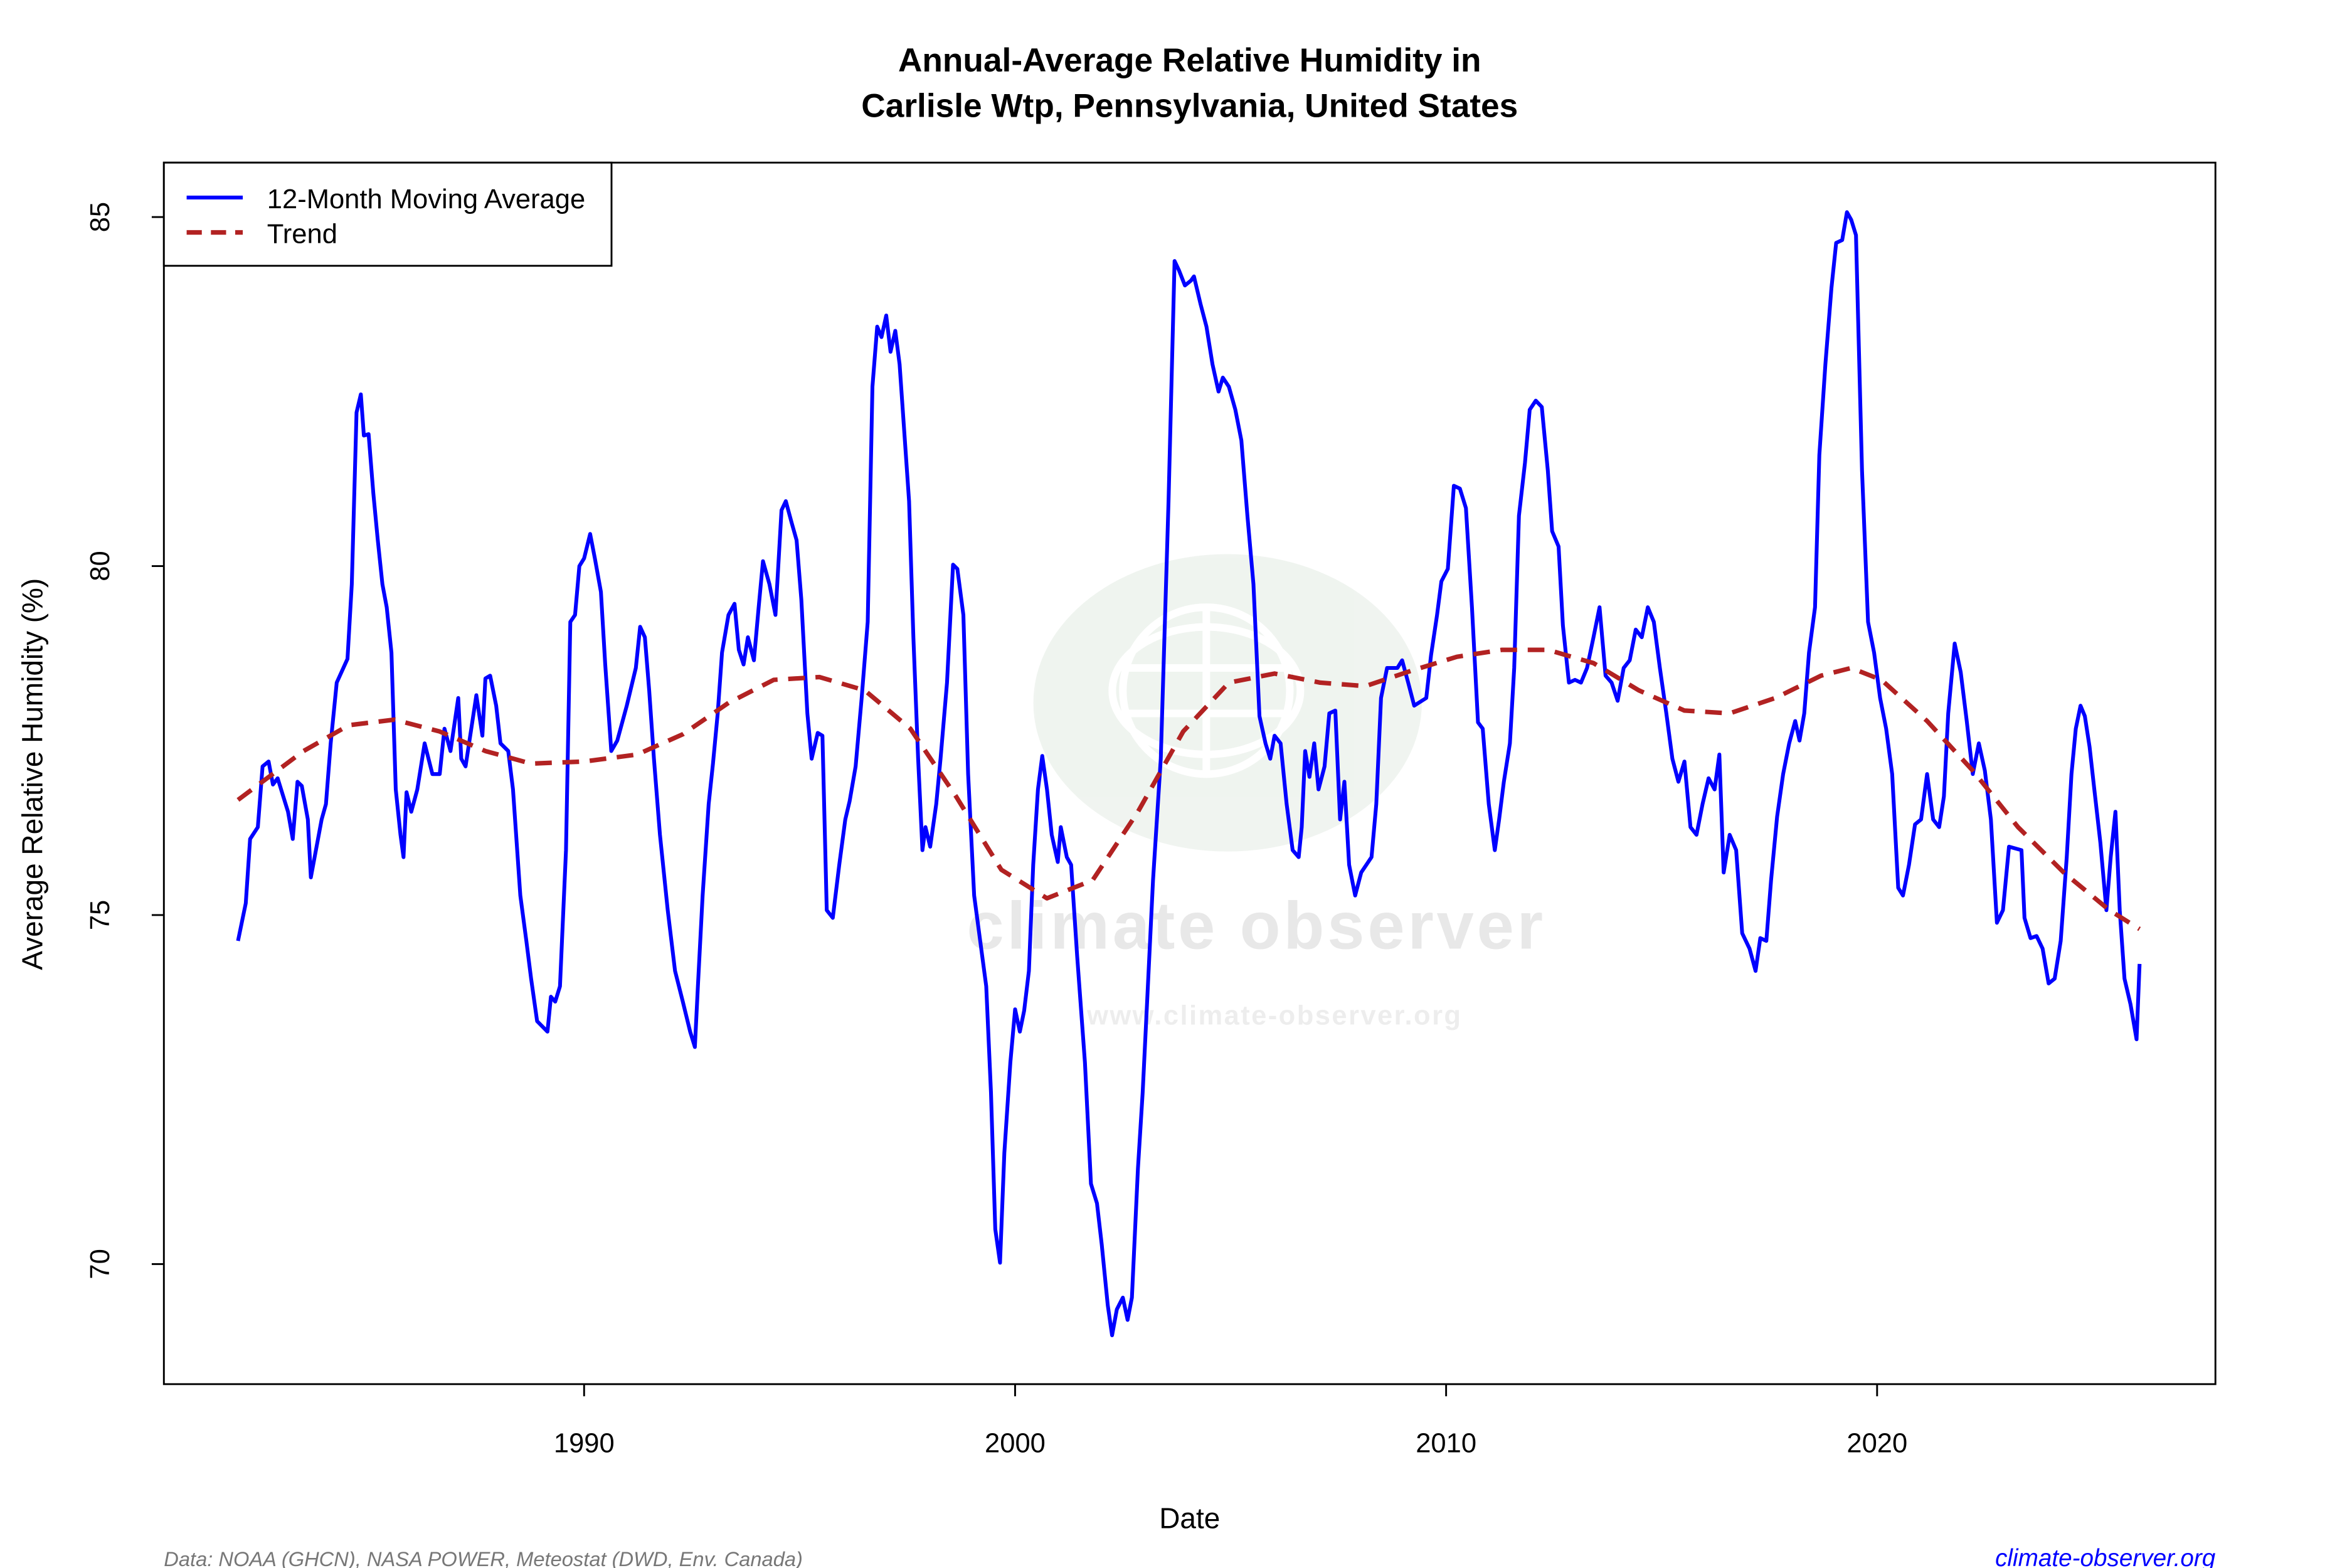  I want to click on footer-site-link: climate-observer.org, so click(2105, 1556).